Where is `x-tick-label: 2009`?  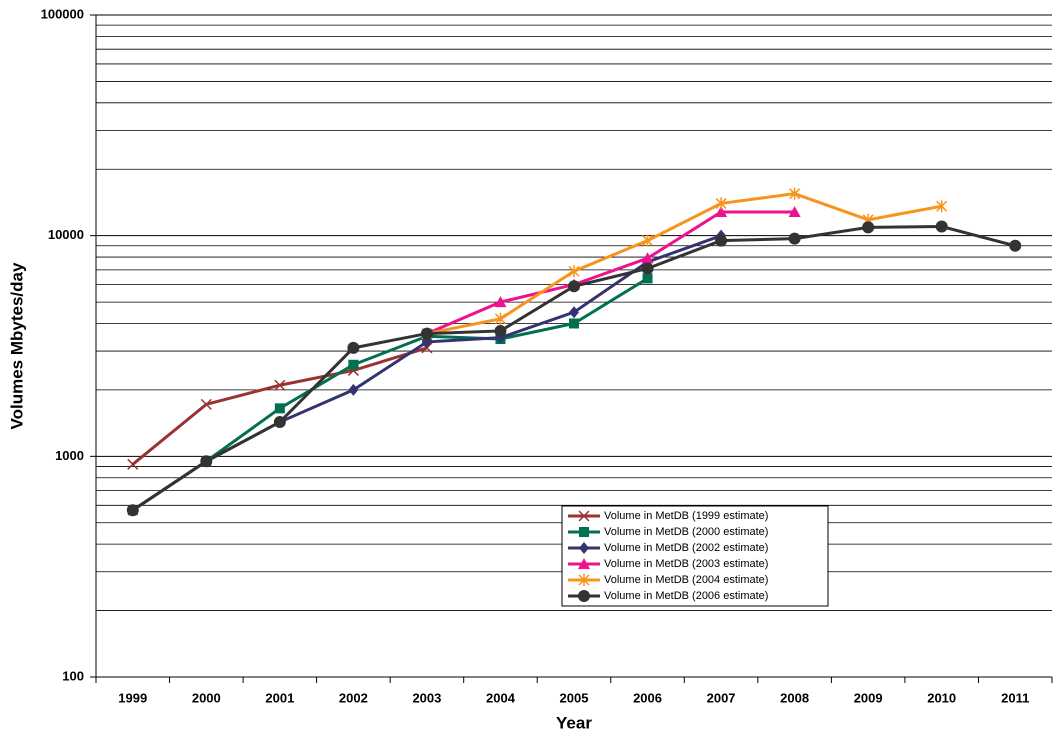 x-tick-label: 2009 is located at coordinates (868, 697).